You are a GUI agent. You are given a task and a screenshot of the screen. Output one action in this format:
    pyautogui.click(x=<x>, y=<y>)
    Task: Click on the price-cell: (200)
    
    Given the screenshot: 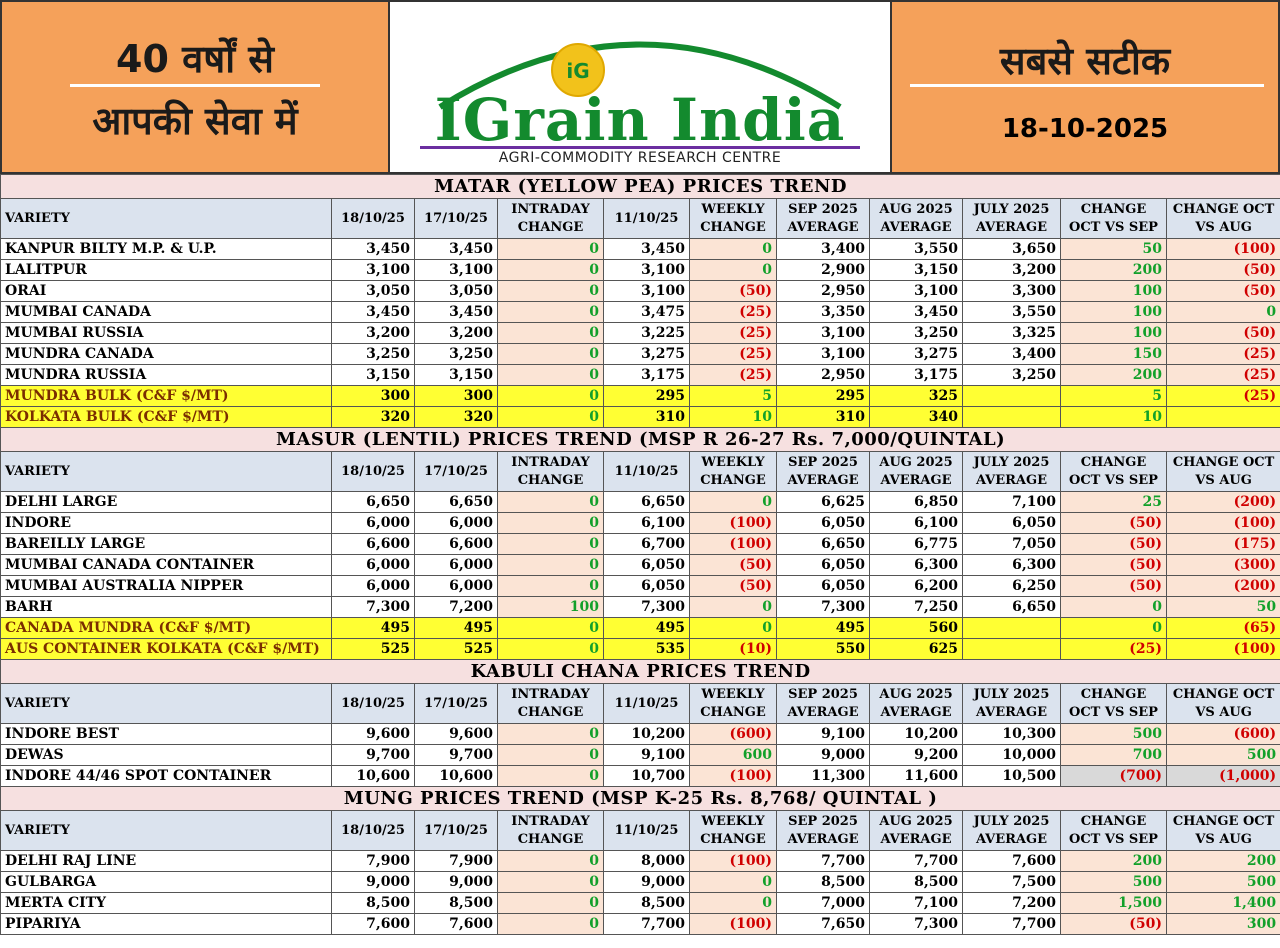 What is the action you would take?
    pyautogui.click(x=1222, y=502)
    